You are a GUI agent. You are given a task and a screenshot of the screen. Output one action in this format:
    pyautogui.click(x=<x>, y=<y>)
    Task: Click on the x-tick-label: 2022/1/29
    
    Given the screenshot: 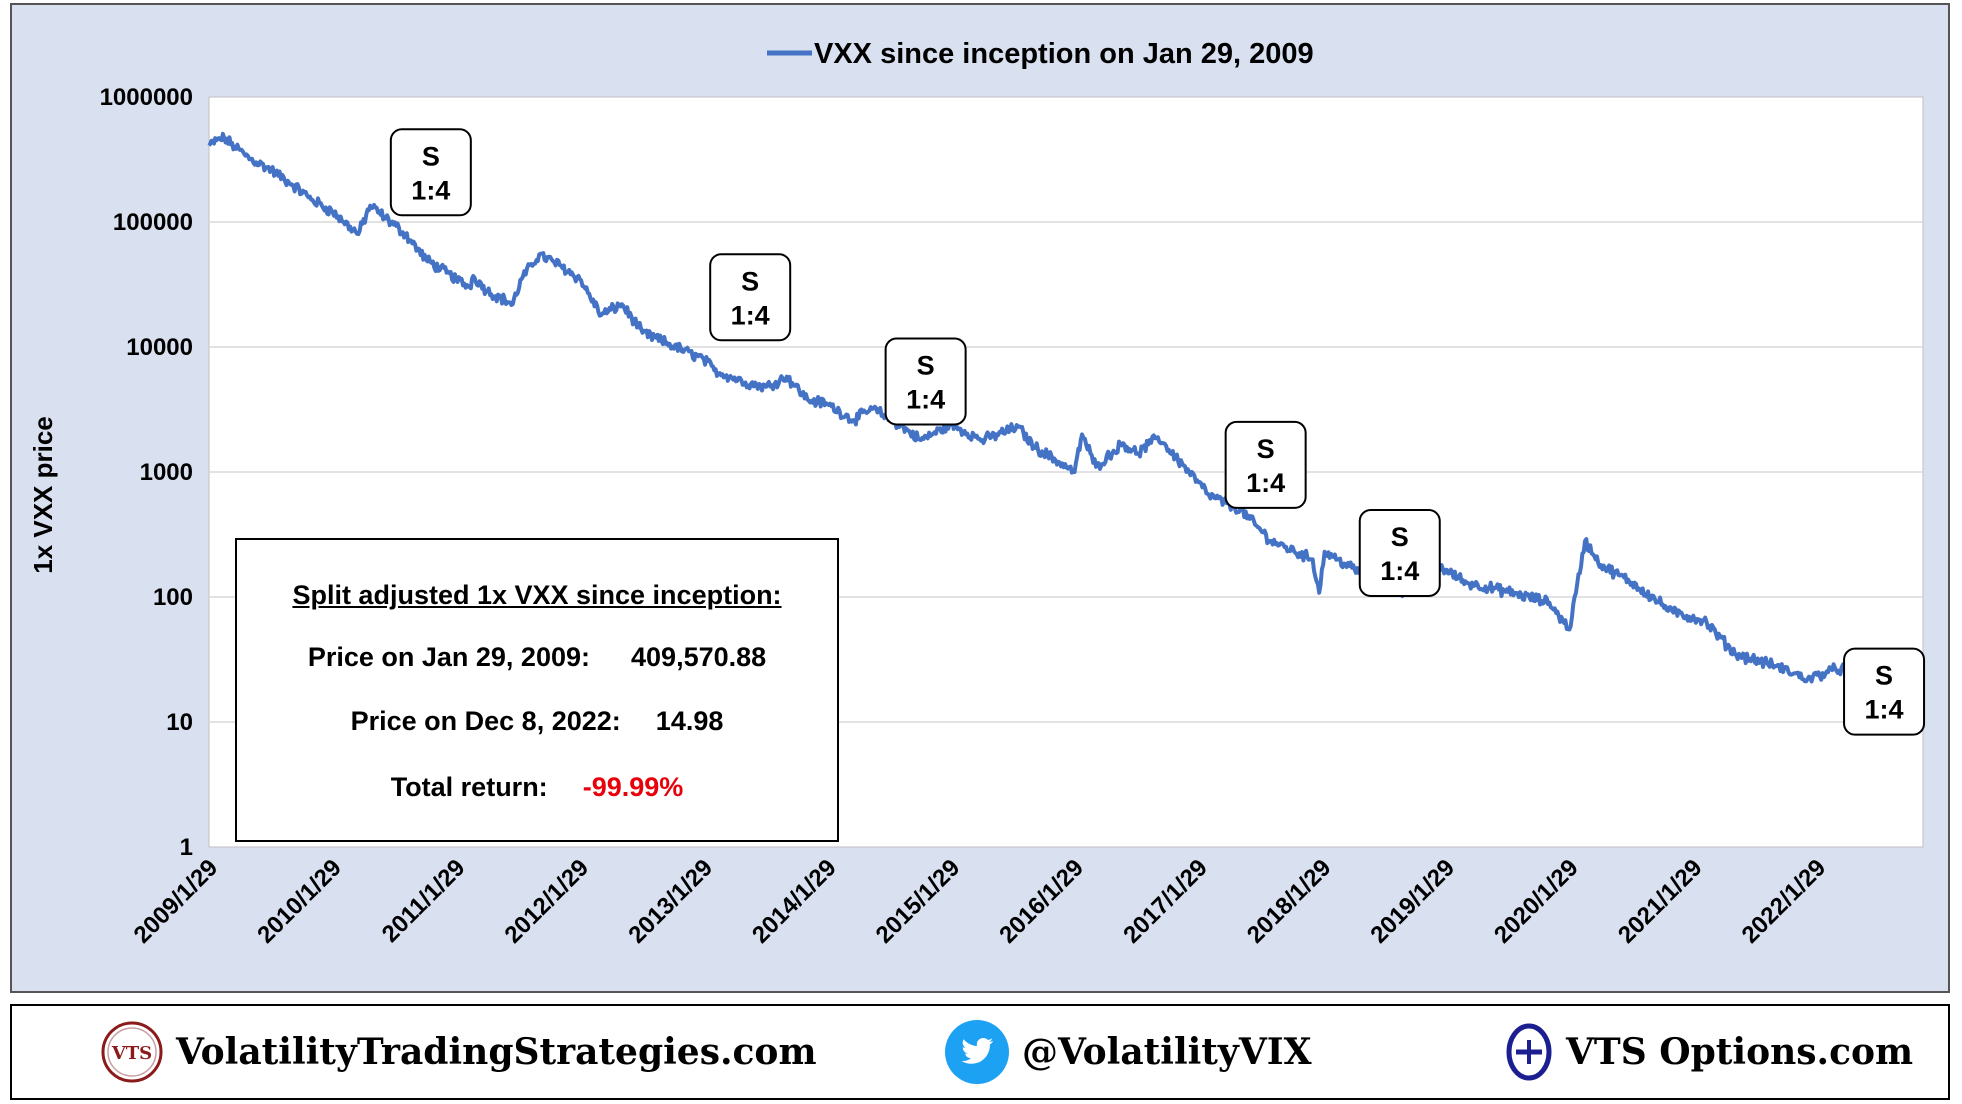 What is the action you would take?
    pyautogui.click(x=1784, y=901)
    